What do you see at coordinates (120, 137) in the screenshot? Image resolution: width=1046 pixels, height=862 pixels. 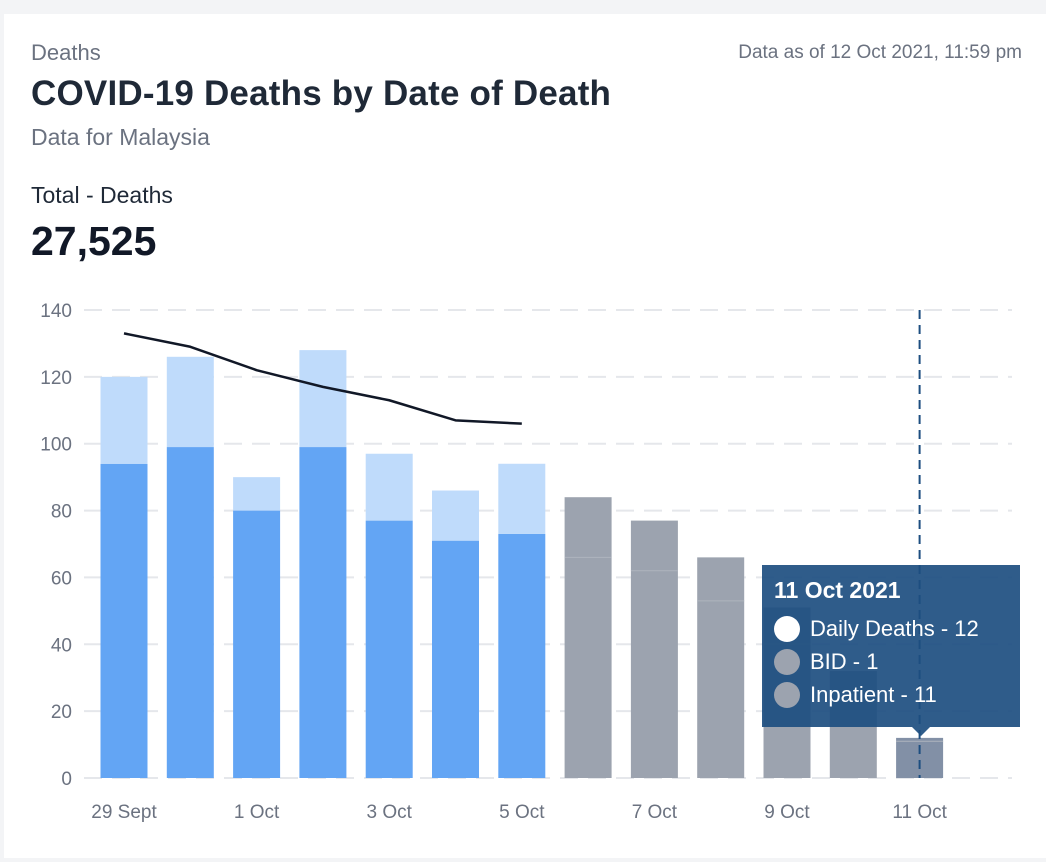 I see `chart-subtitle: Data for Malaysia` at bounding box center [120, 137].